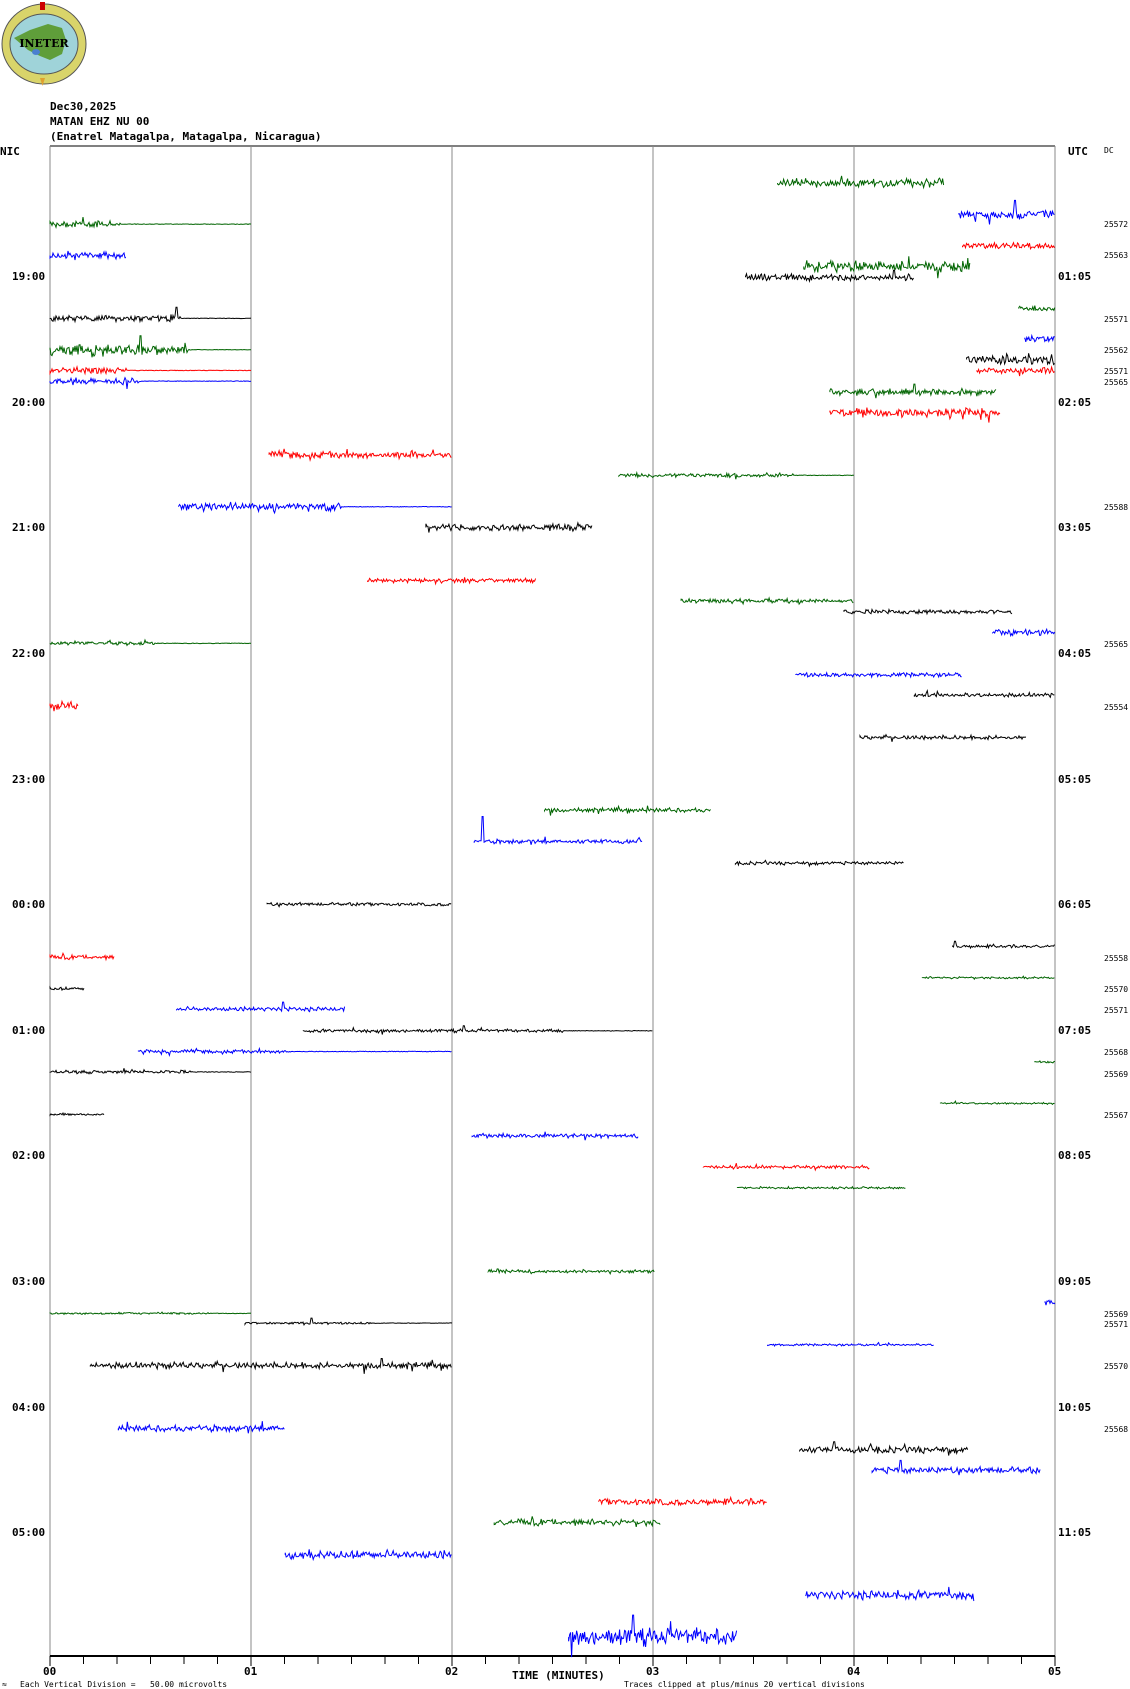 Image resolution: width=1130 pixels, height=1689 pixels. What do you see at coordinates (1075, 1156) in the screenshot?
I see `utc-hour-label: 08:05` at bounding box center [1075, 1156].